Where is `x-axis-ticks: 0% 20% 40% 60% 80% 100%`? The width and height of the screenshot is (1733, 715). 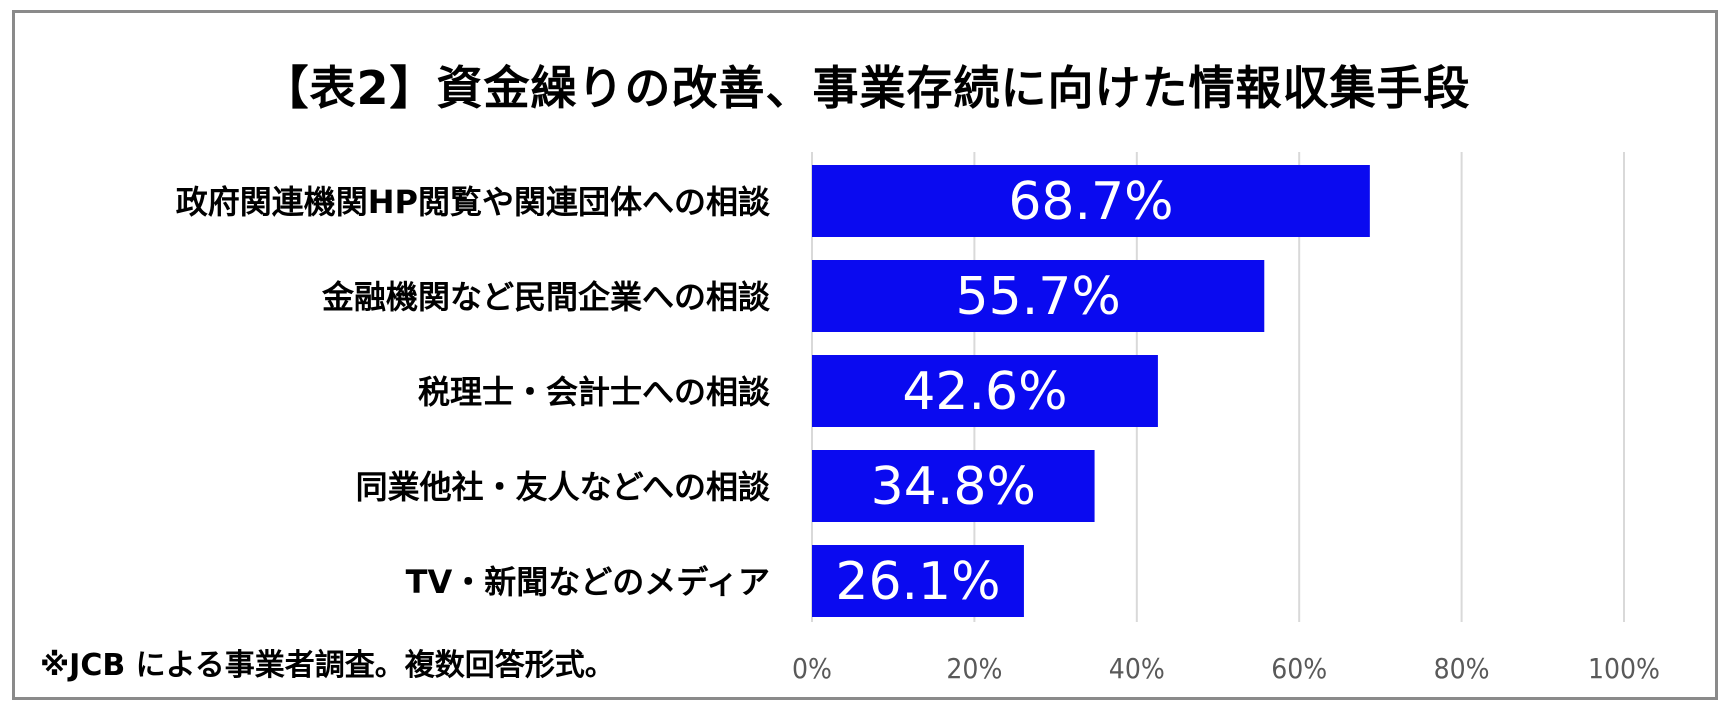
x-axis-ticks: 0% 20% 40% 60% 80% 100% is located at coordinates (1226, 668).